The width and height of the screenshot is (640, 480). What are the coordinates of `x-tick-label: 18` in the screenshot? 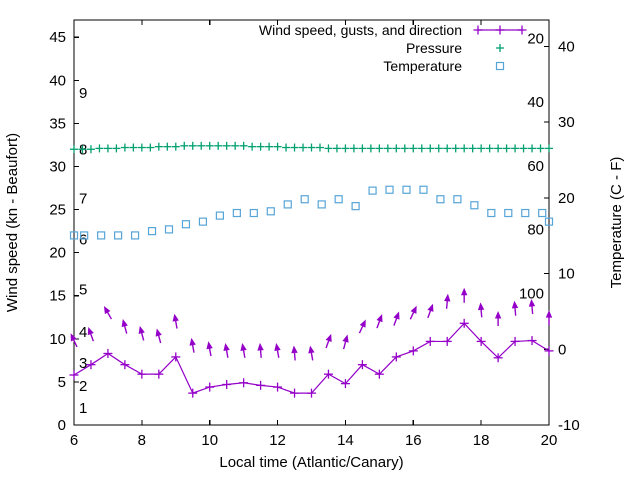 It's located at (481, 440).